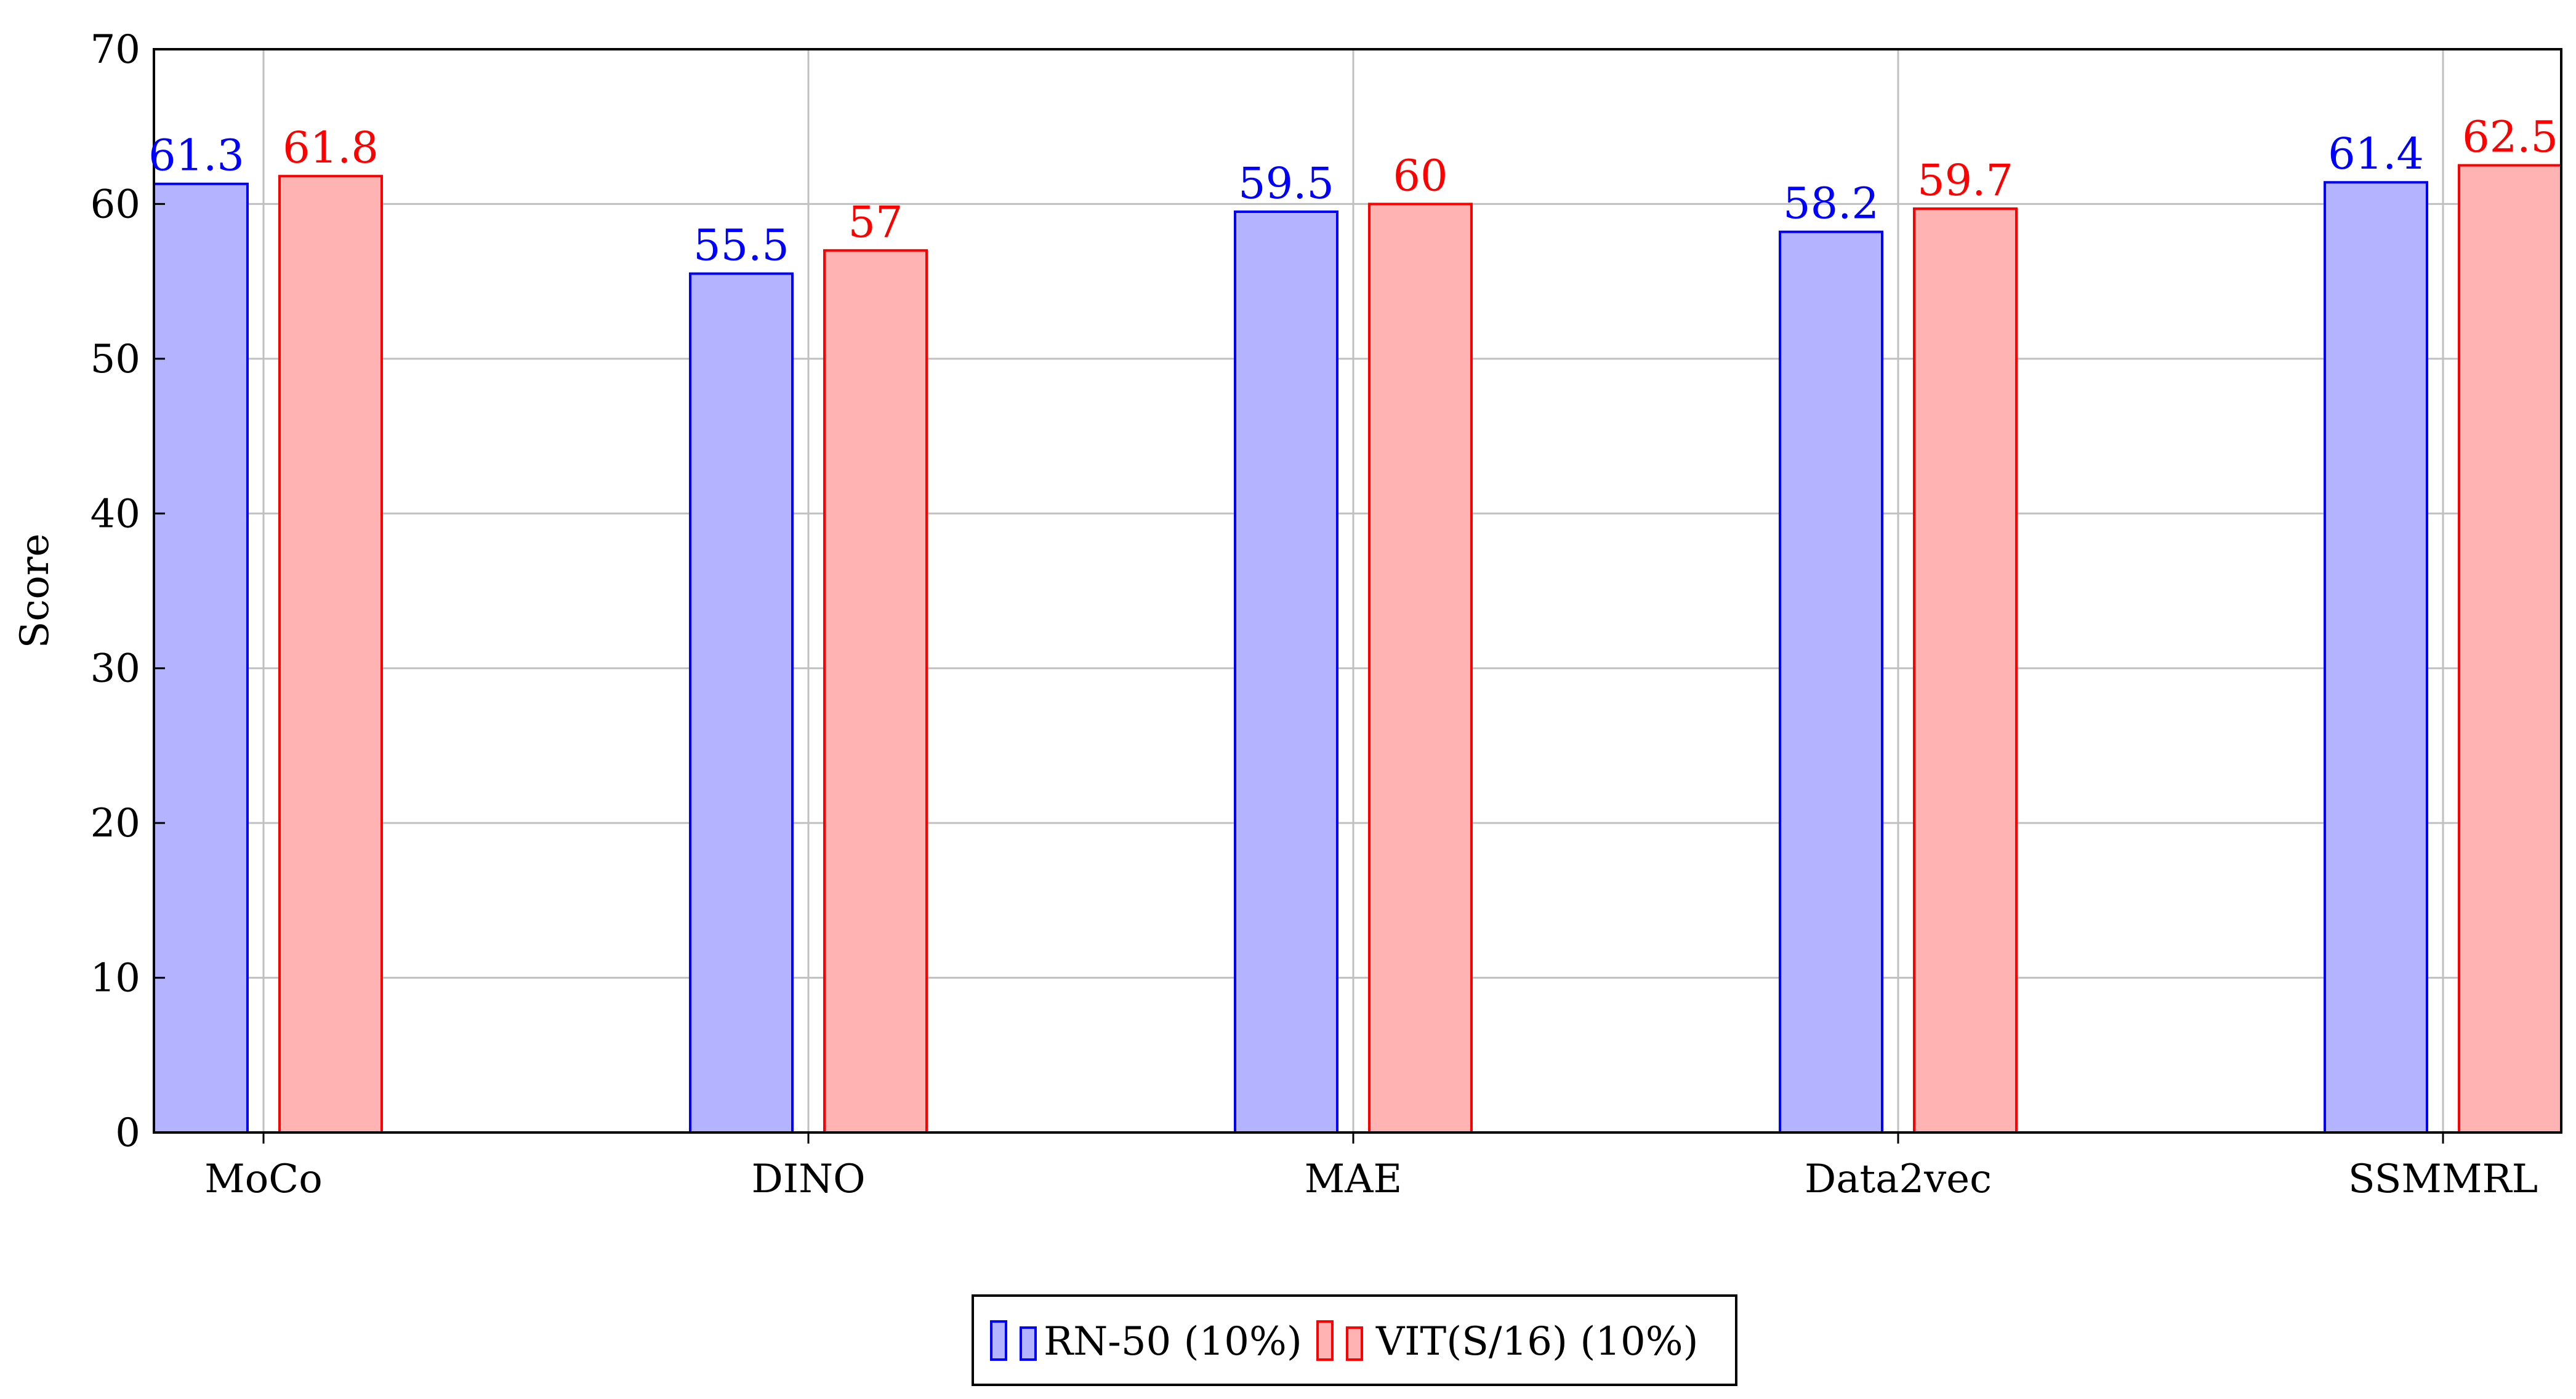 The width and height of the screenshot is (2576, 1399). Describe the element at coordinates (1353, 191) in the screenshot. I see `data-labels: 61.3 55.5 59.5 58.2 61.4 61.8 57 60 59.7 62.5` at that location.